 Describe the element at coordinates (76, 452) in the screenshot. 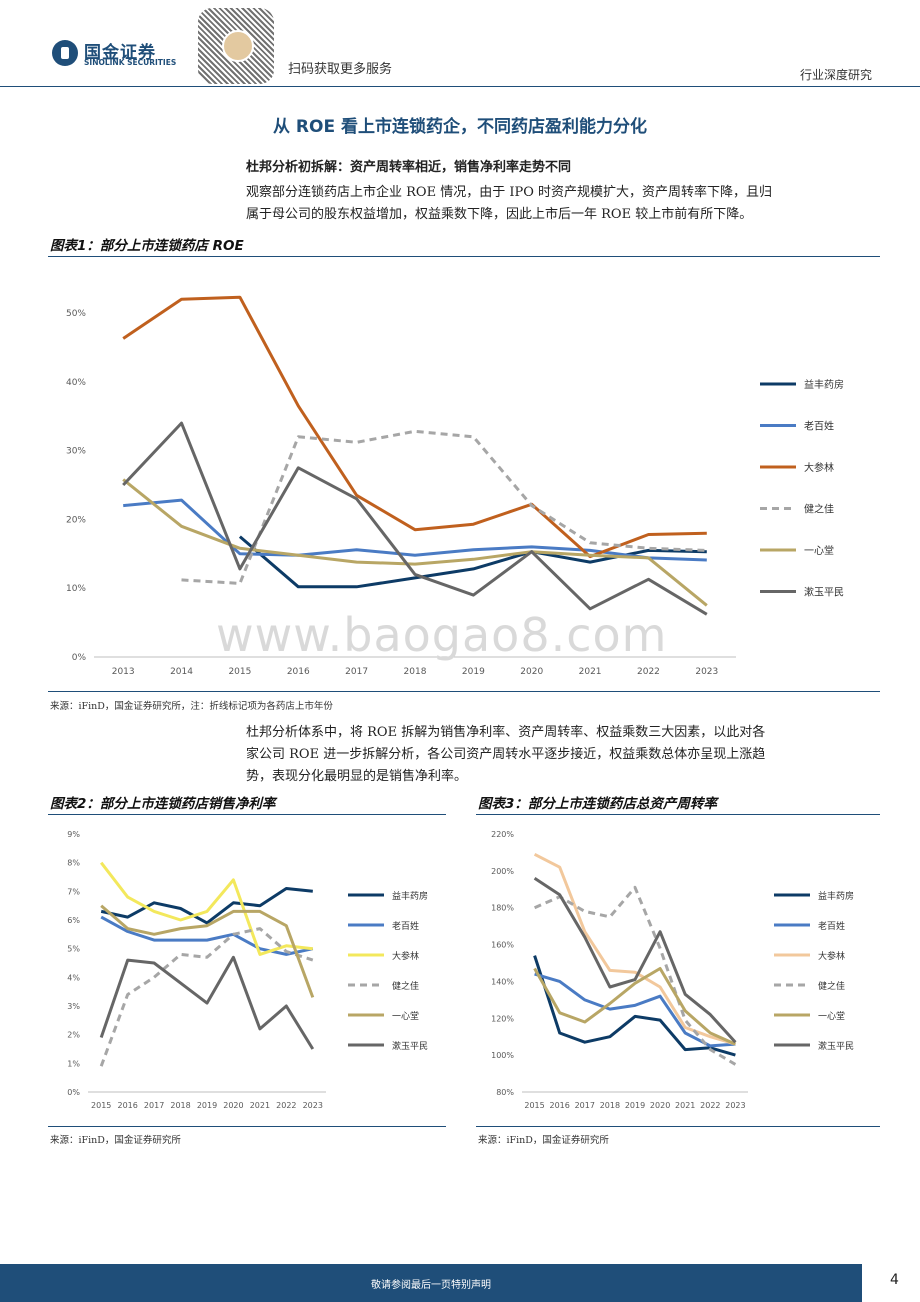

I see `y-tick-label: 30%` at that location.